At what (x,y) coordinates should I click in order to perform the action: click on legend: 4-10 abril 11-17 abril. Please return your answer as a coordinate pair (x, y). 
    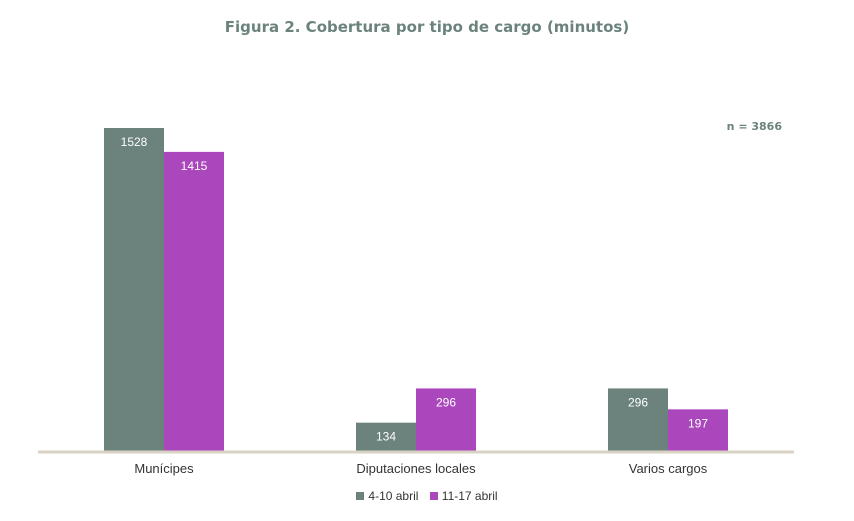
    Looking at the image, I should click on (427, 496).